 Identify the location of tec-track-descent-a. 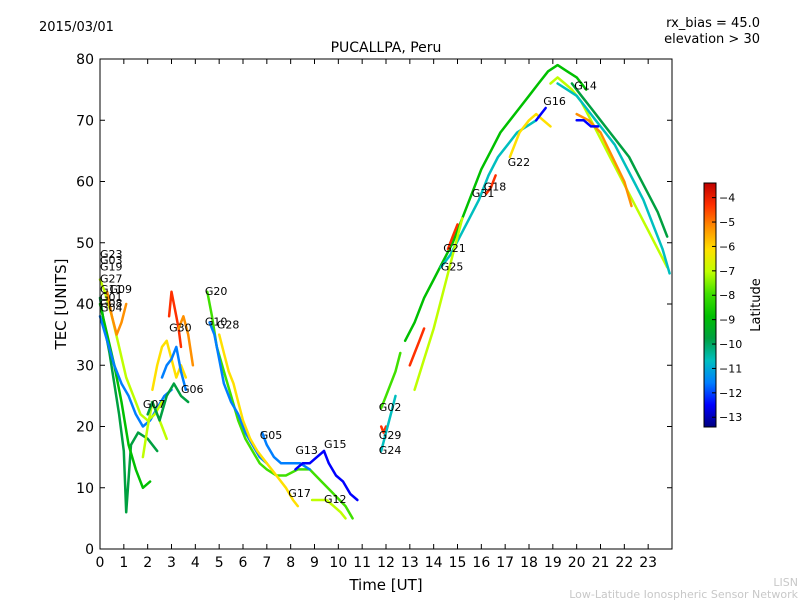
(613, 178).